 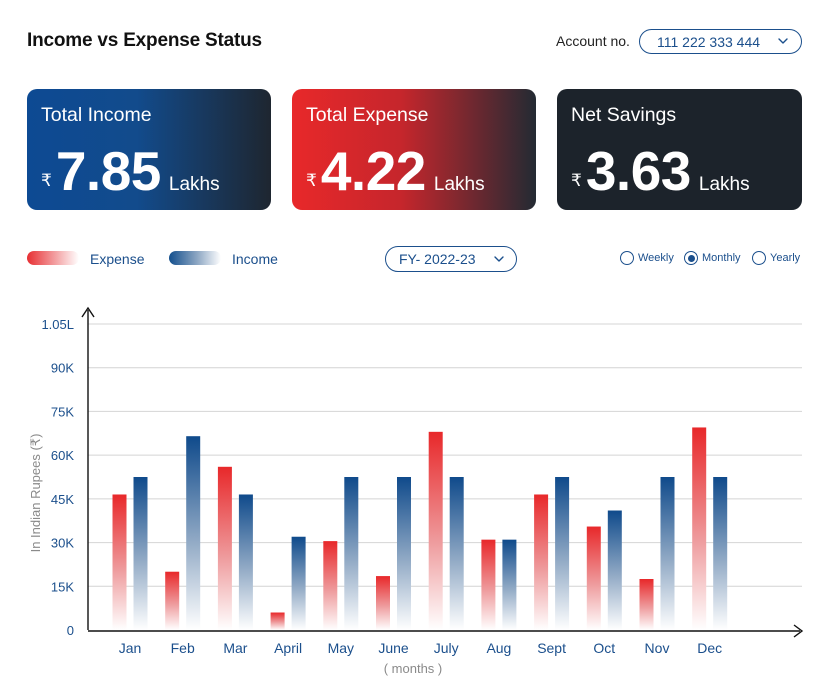 What do you see at coordinates (667, 553) in the screenshot?
I see `bar-income-nov` at bounding box center [667, 553].